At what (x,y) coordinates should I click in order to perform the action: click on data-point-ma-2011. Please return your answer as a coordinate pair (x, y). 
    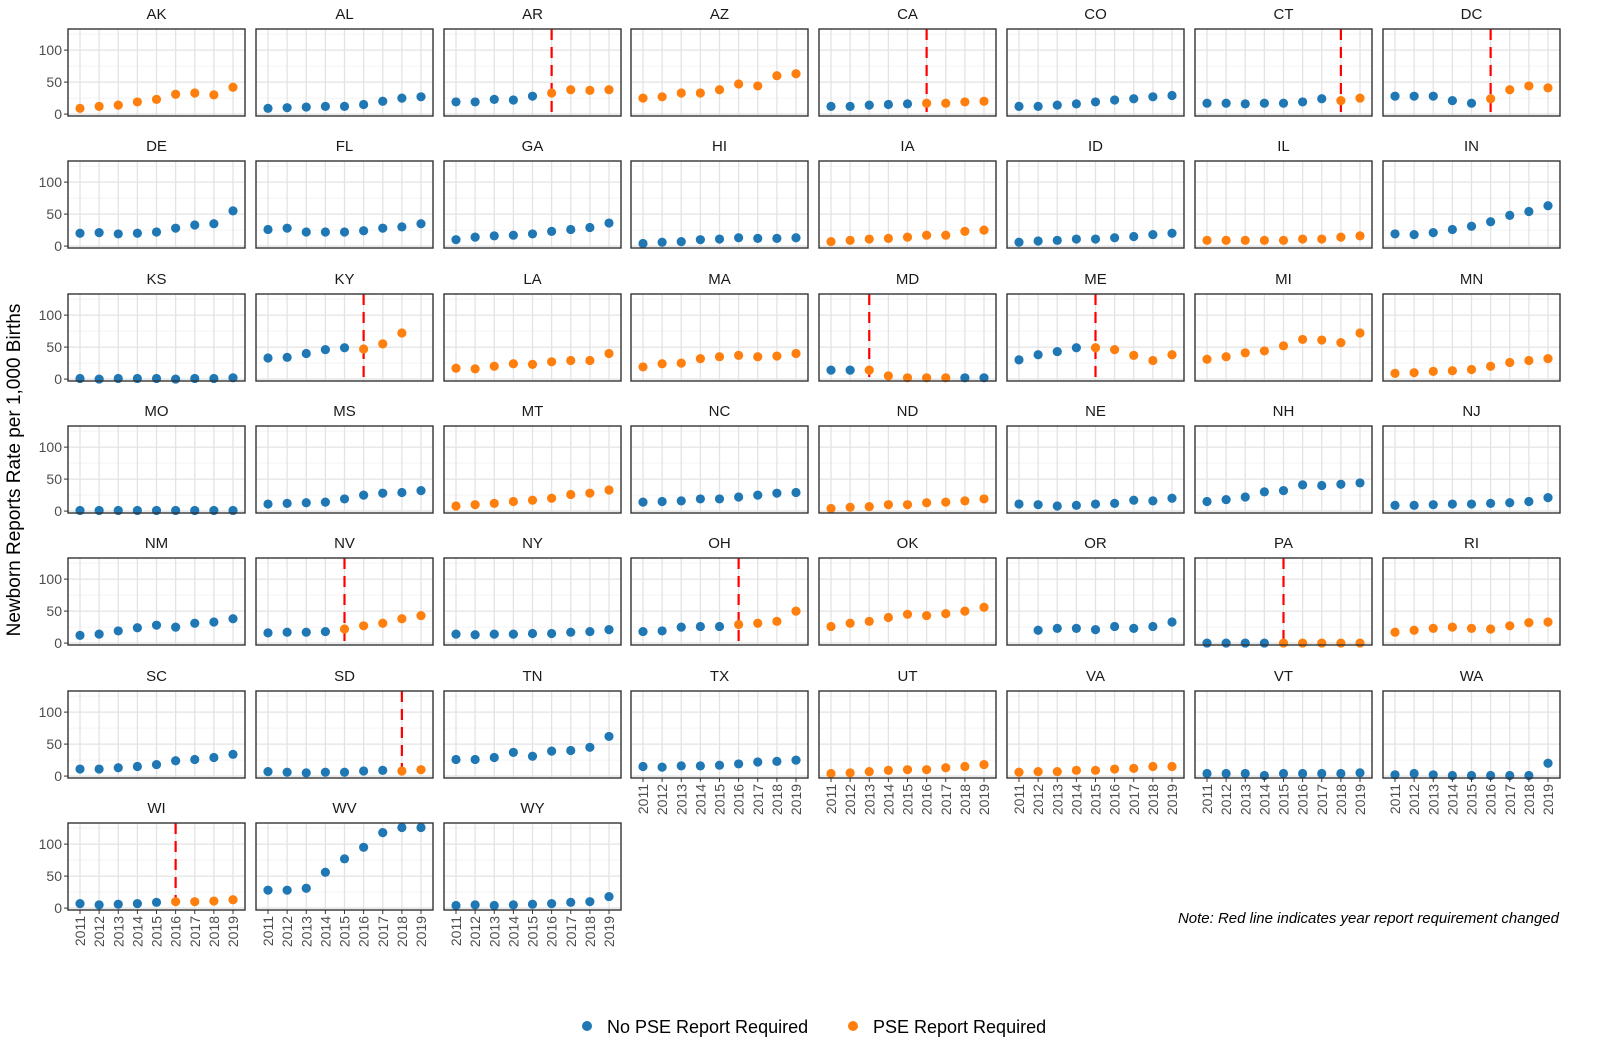
    Looking at the image, I should click on (643, 367).